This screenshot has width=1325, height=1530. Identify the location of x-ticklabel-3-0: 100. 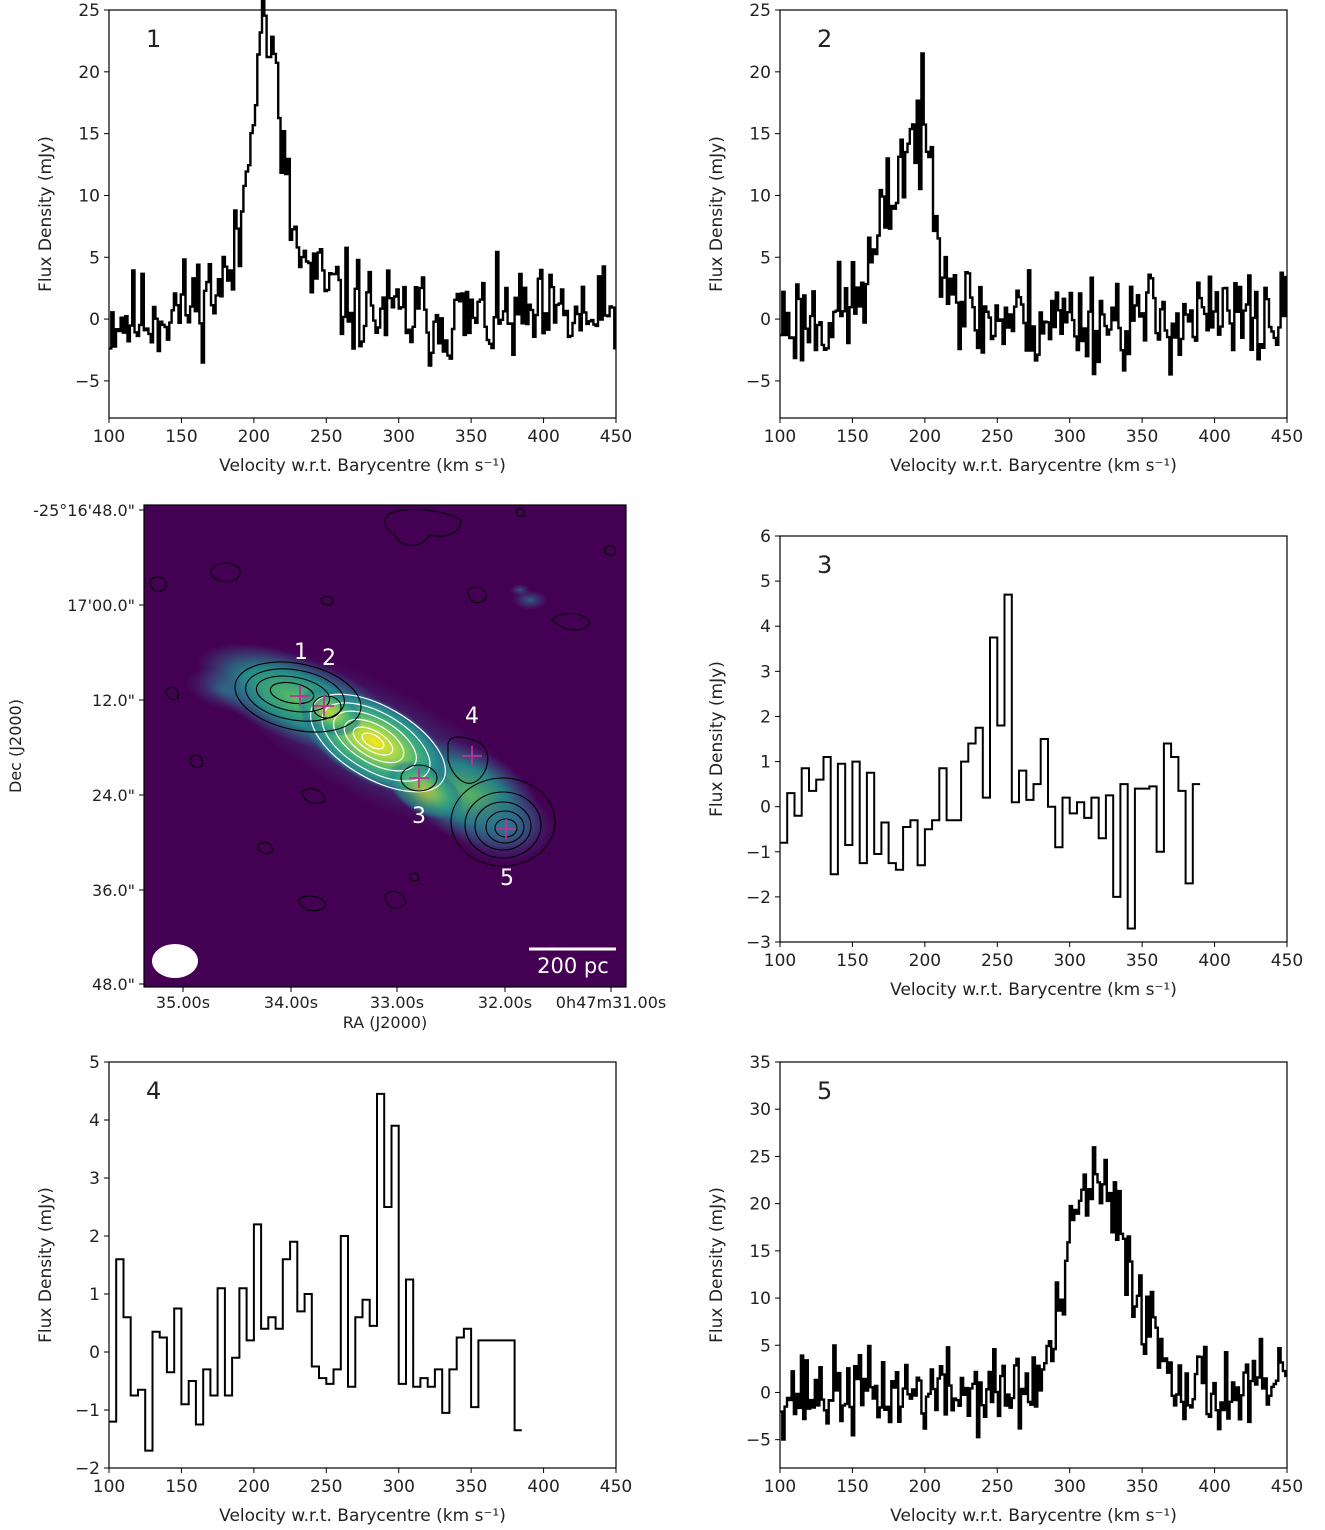
(780, 961).